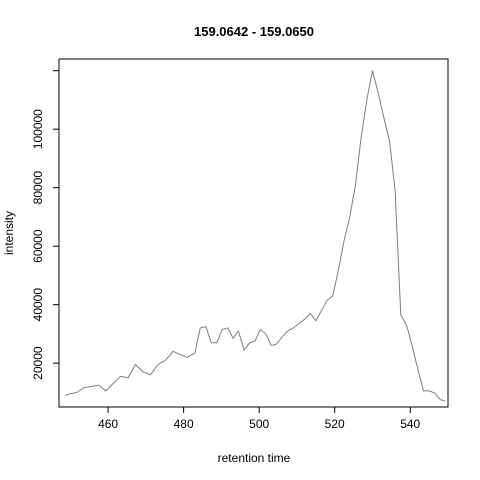 This screenshot has height=480, width=480. What do you see at coordinates (45, 225) in the screenshot?
I see `y-axis: 20000 40000 60000 80000 100000` at bounding box center [45, 225].